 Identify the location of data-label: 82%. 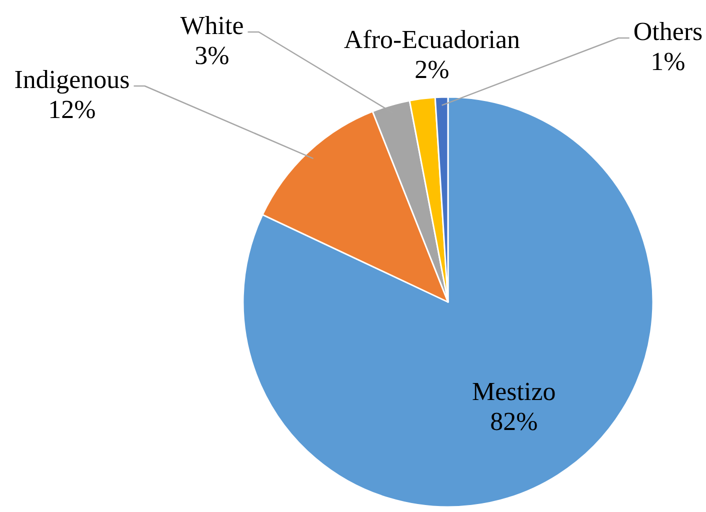
(514, 421).